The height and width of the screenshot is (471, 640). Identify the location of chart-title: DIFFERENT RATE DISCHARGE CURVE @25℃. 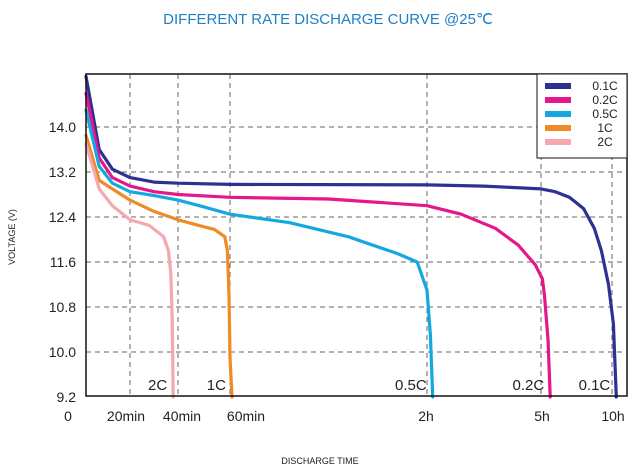
(328, 19).